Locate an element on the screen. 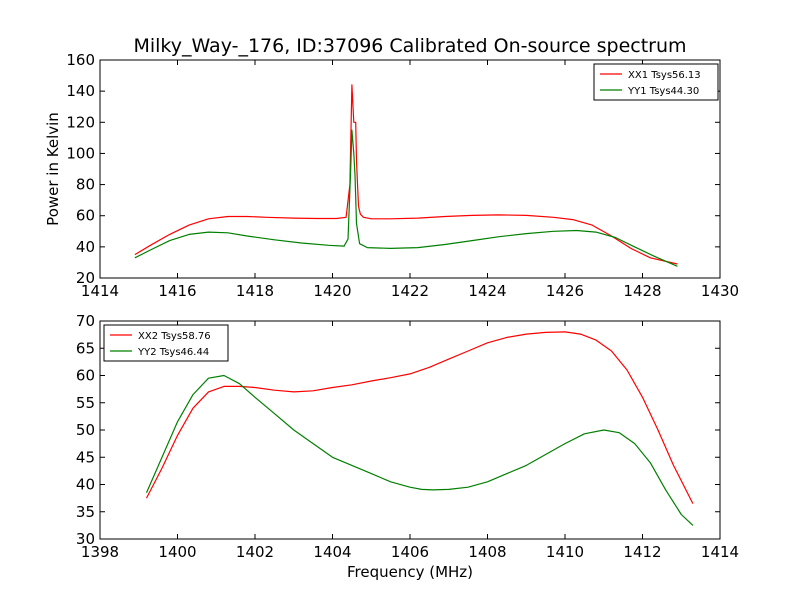 The width and height of the screenshot is (800, 600). y-tick-label: 50 is located at coordinates (85, 430).